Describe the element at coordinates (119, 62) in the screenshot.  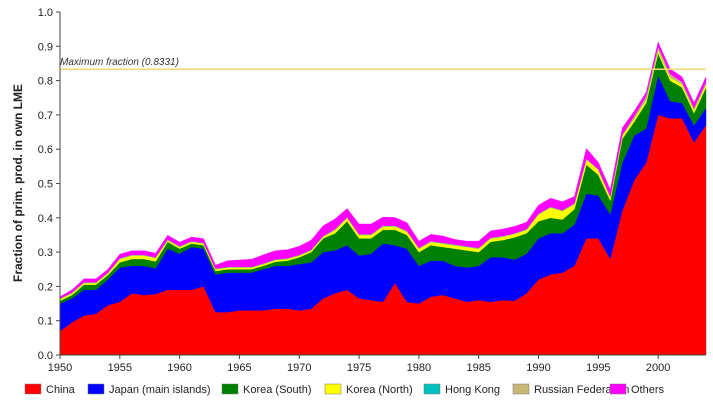
I see `reference-line-label: Maximum fraction (0.8331)` at that location.